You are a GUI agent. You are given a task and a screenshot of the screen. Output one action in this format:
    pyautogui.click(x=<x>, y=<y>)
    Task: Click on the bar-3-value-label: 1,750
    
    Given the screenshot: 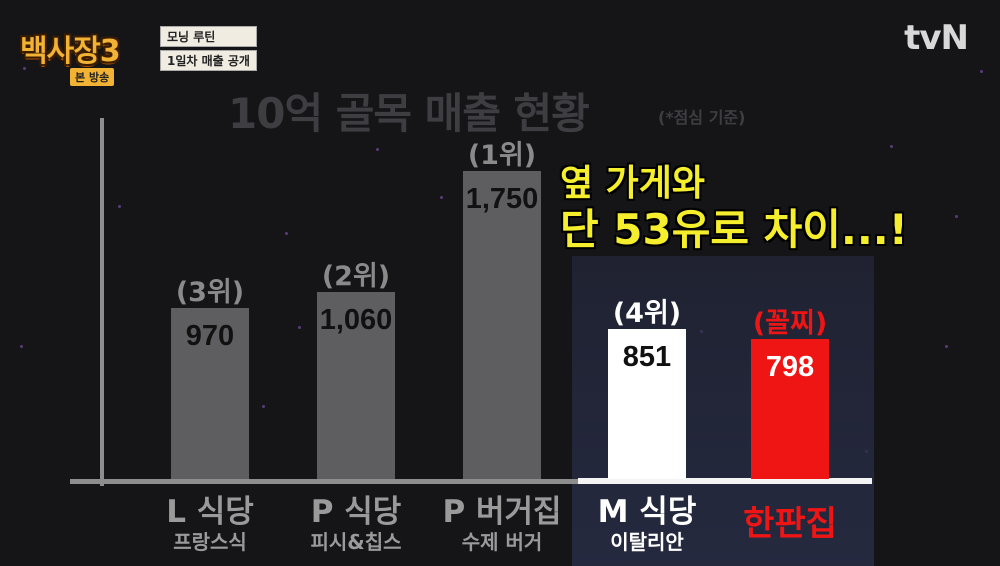 What is the action you would take?
    pyautogui.click(x=502, y=199)
    